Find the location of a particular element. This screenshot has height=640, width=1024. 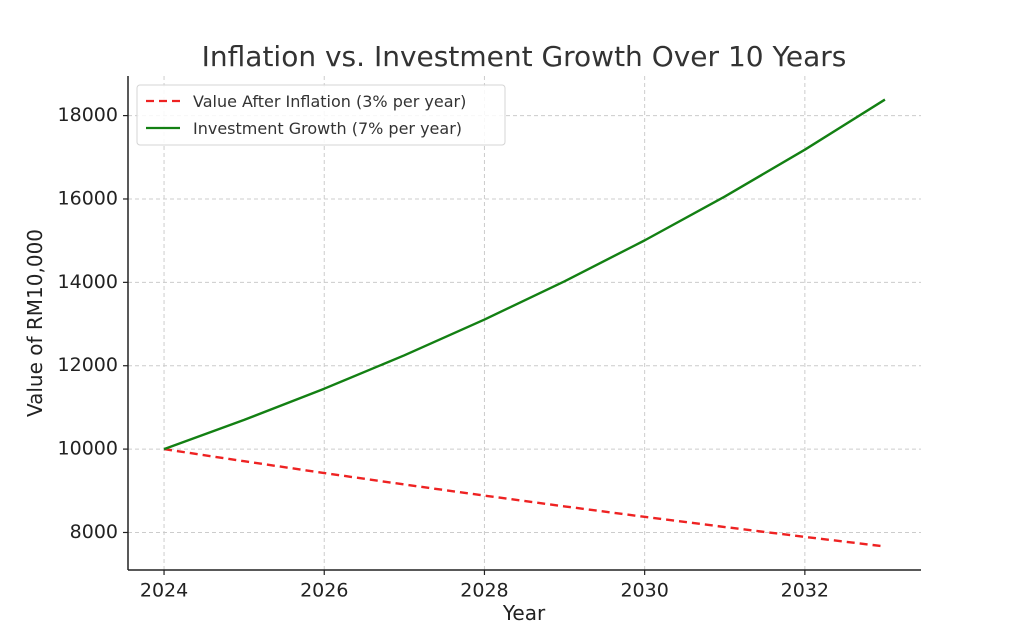

x-tick-label: 2028 is located at coordinates (484, 591).